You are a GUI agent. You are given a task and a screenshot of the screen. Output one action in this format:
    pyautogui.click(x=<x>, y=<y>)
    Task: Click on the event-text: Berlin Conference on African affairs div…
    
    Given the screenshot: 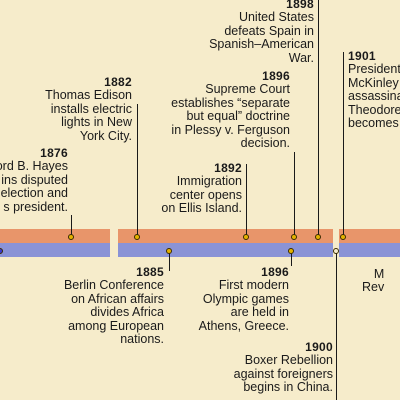 What is the action you would take?
    pyautogui.click(x=113, y=312)
    